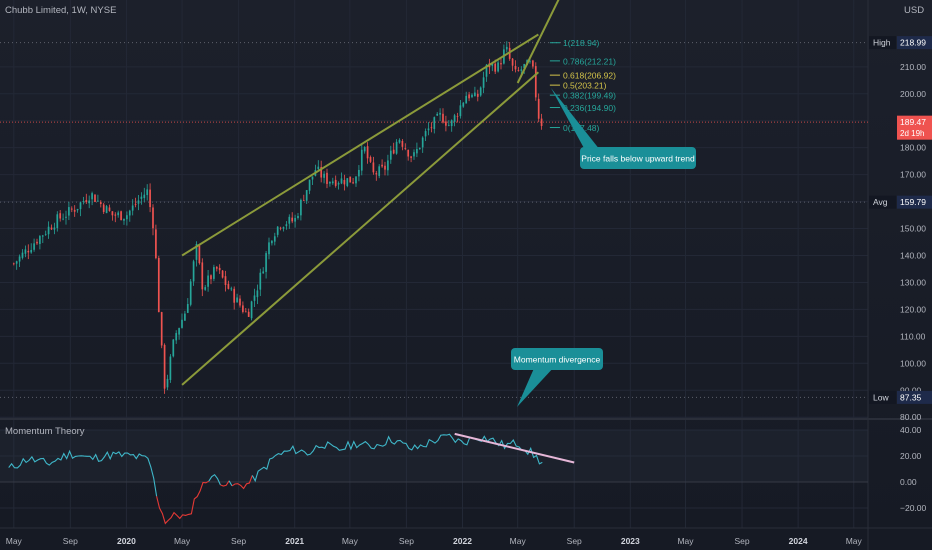 This screenshot has width=932, height=550. Describe the element at coordinates (913, 255) in the screenshot. I see `price-tick-label: 140.00` at that location.